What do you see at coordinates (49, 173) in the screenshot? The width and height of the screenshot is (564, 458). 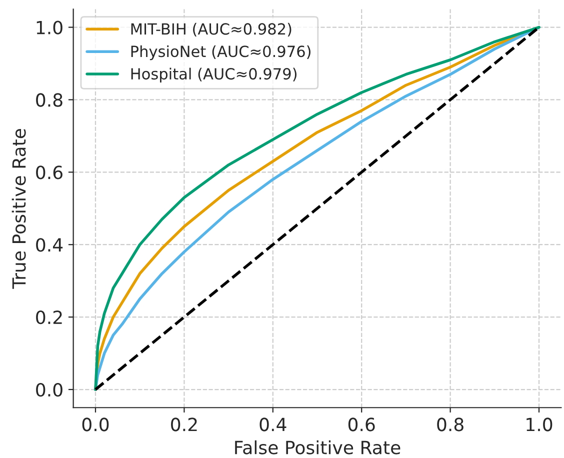 I see `y-tick-label: 0.6` at bounding box center [49, 173].